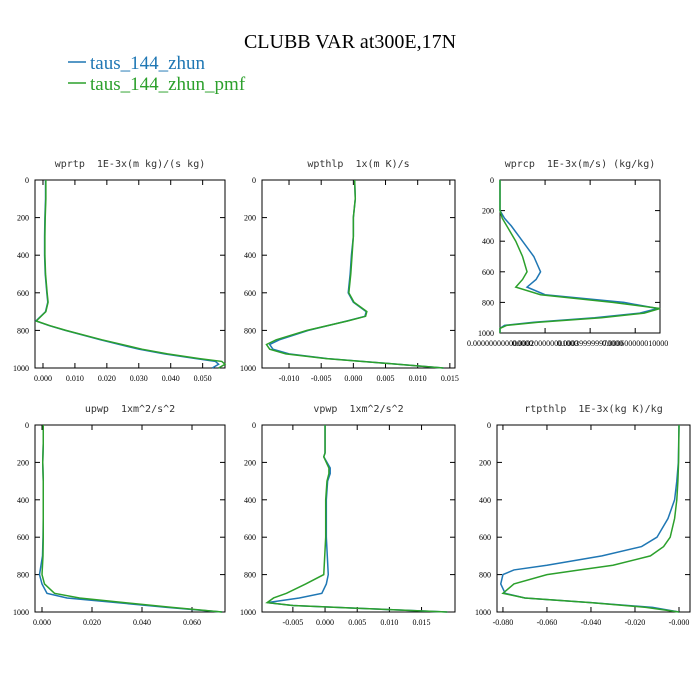 The width and height of the screenshot is (700, 700). What do you see at coordinates (547, 622) in the screenshot?
I see `x-tick-label: -0.060` at bounding box center [547, 622].